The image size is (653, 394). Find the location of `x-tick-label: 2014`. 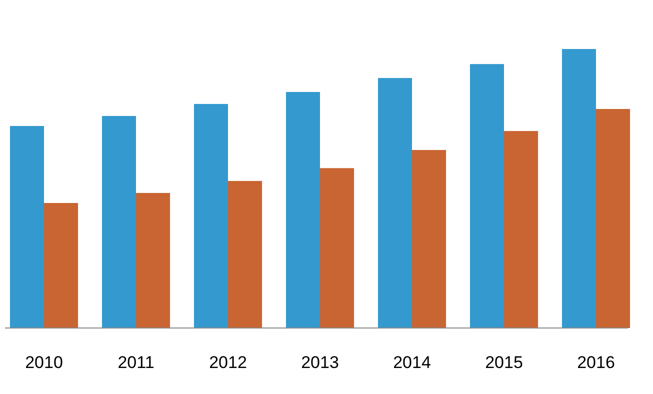

x-tick-label: 2014 is located at coordinates (412, 362).